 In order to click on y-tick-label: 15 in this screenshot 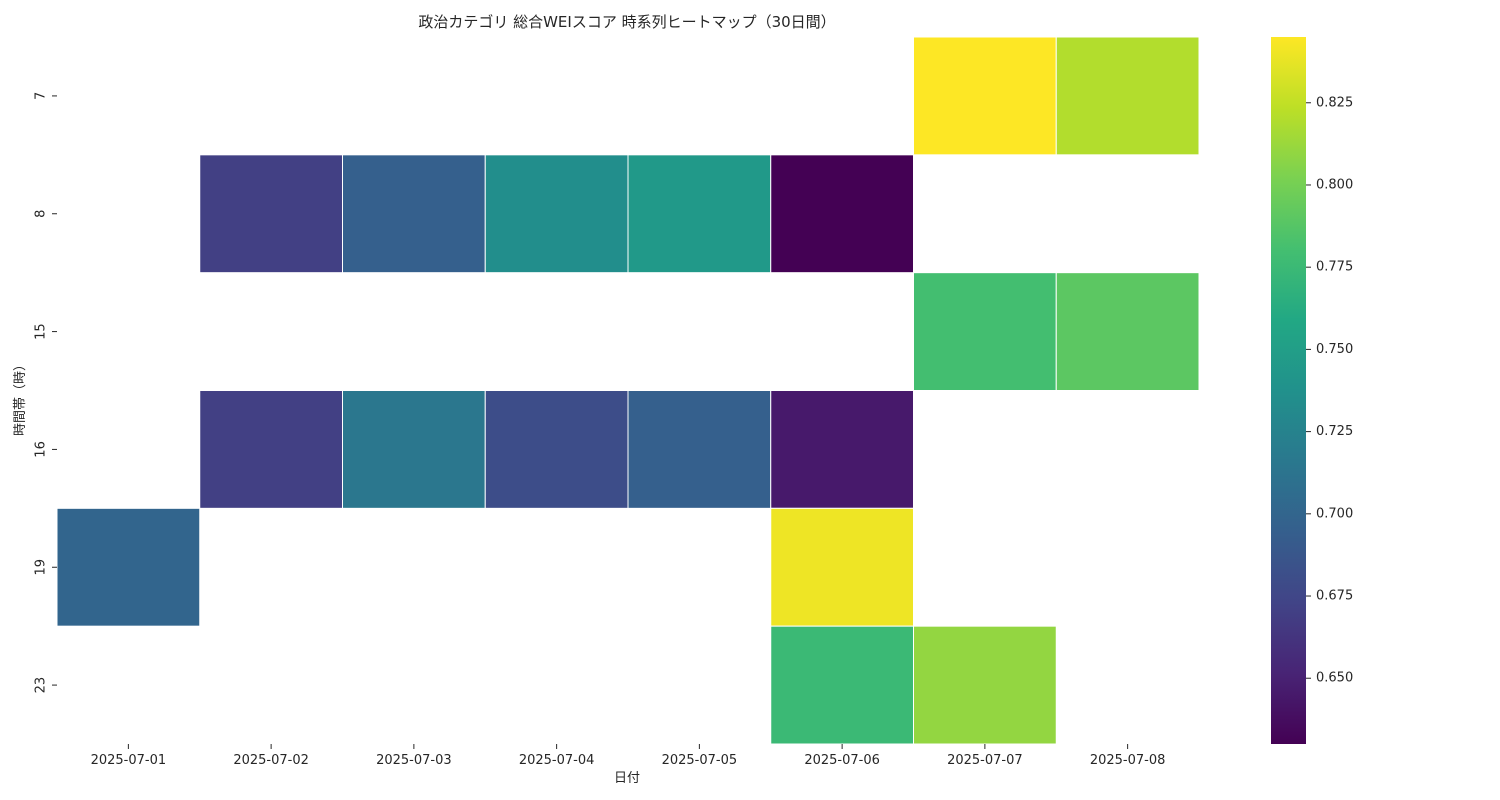, I will do `click(41, 331)`.